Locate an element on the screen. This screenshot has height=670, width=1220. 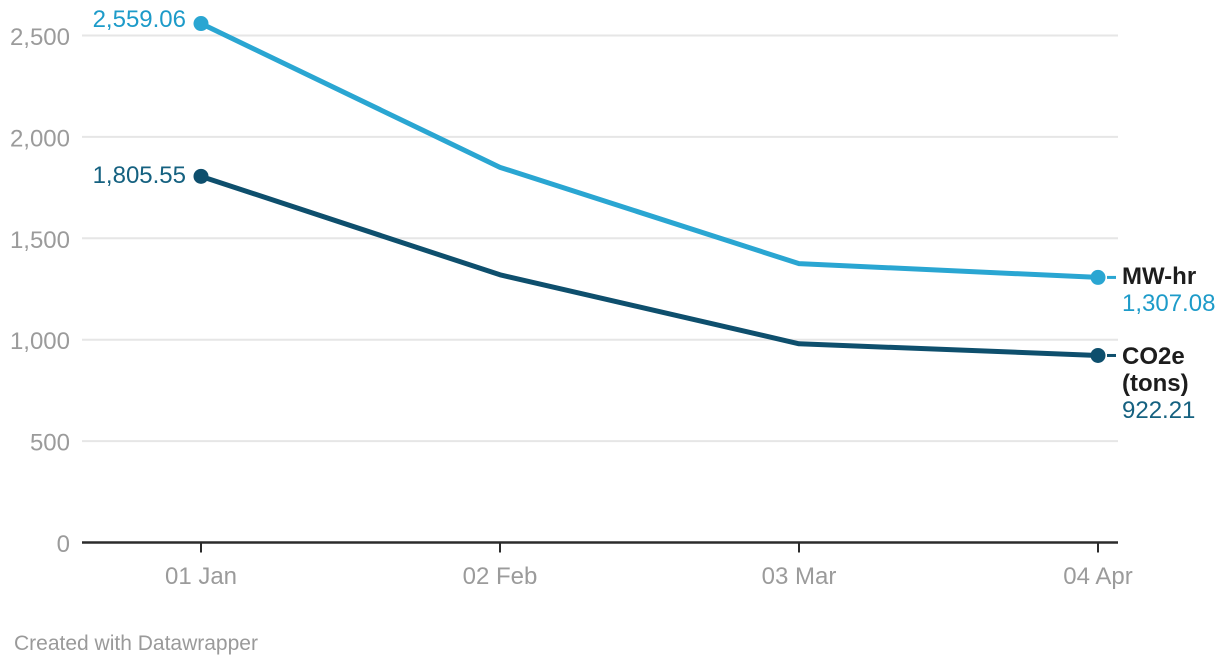
x-tick-label: 01 Jan is located at coordinates (201, 576).